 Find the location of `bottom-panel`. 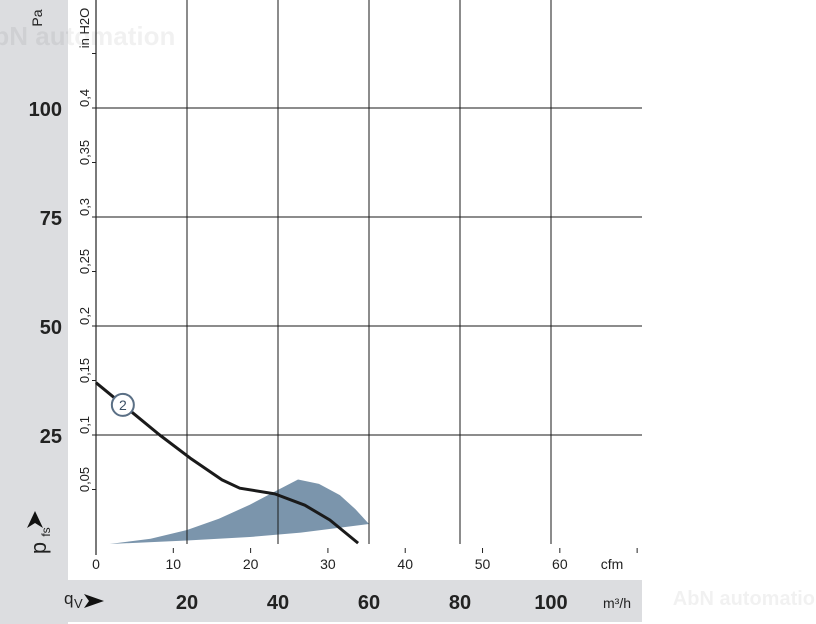

bottom-panel is located at coordinates (321, 601).